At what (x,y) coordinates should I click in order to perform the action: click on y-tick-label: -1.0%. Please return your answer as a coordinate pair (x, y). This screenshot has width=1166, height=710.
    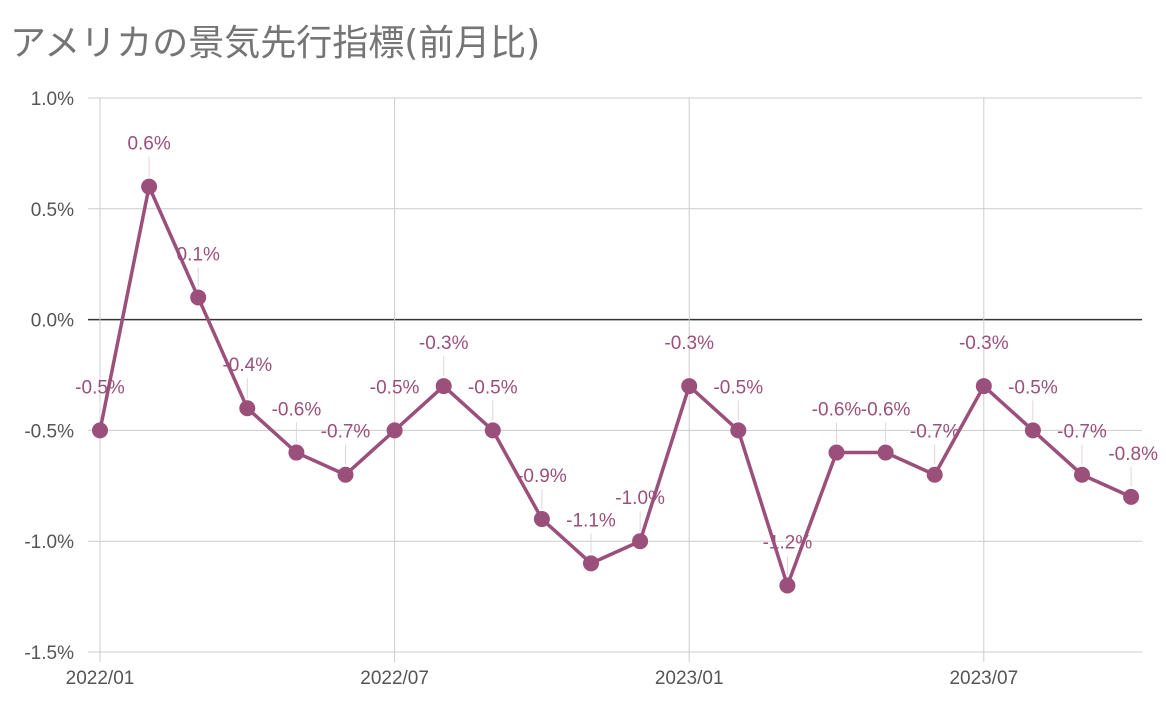
    Looking at the image, I should click on (49, 542).